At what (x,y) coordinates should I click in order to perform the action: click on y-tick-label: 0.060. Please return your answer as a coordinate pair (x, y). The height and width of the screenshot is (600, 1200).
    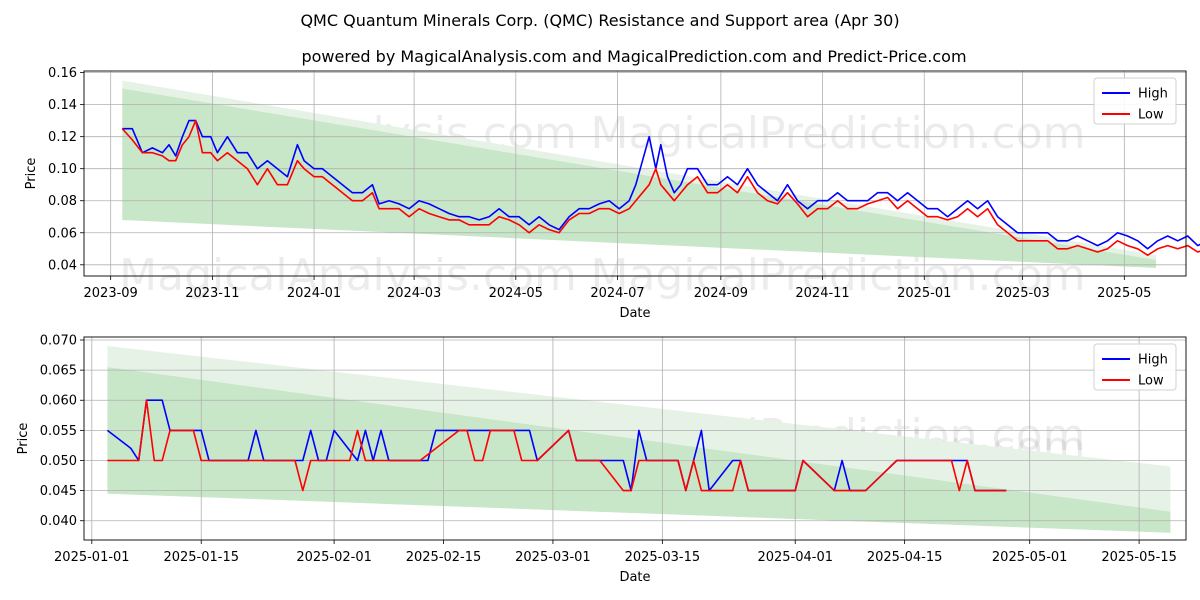
    Looking at the image, I should click on (58, 401).